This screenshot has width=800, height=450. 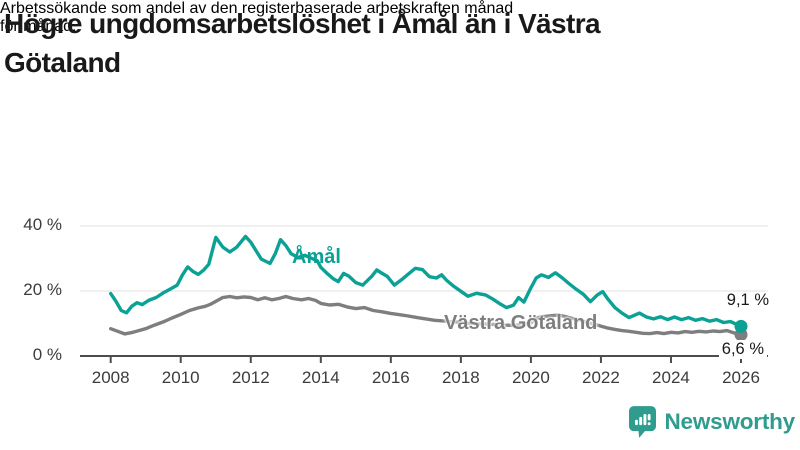 What do you see at coordinates (601, 377) in the screenshot?
I see `x-tick-label: 2022` at bounding box center [601, 377].